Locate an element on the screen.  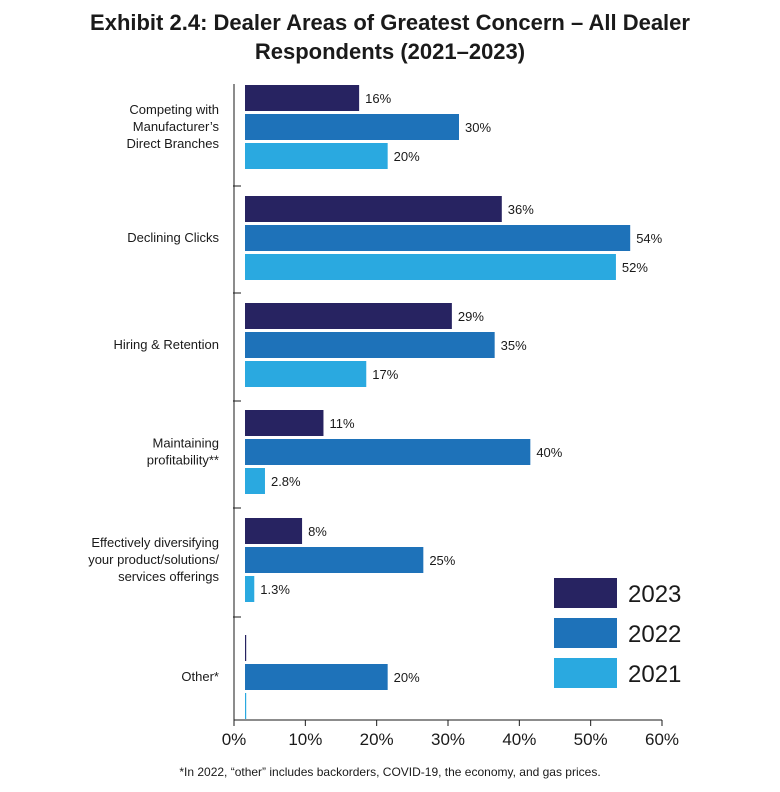
bar-value-label: 52% is located at coordinates (635, 267).